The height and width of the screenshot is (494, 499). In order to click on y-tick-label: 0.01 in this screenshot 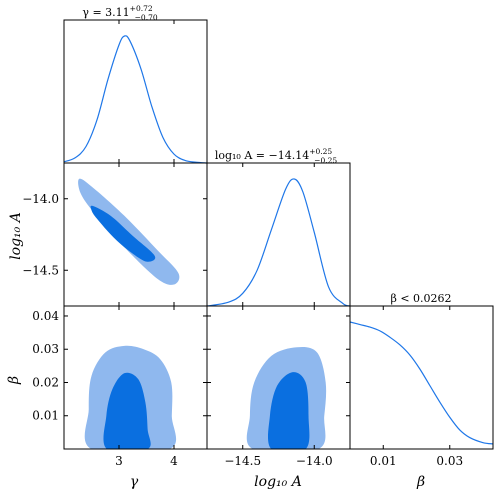, I will do `click(45, 416)`.